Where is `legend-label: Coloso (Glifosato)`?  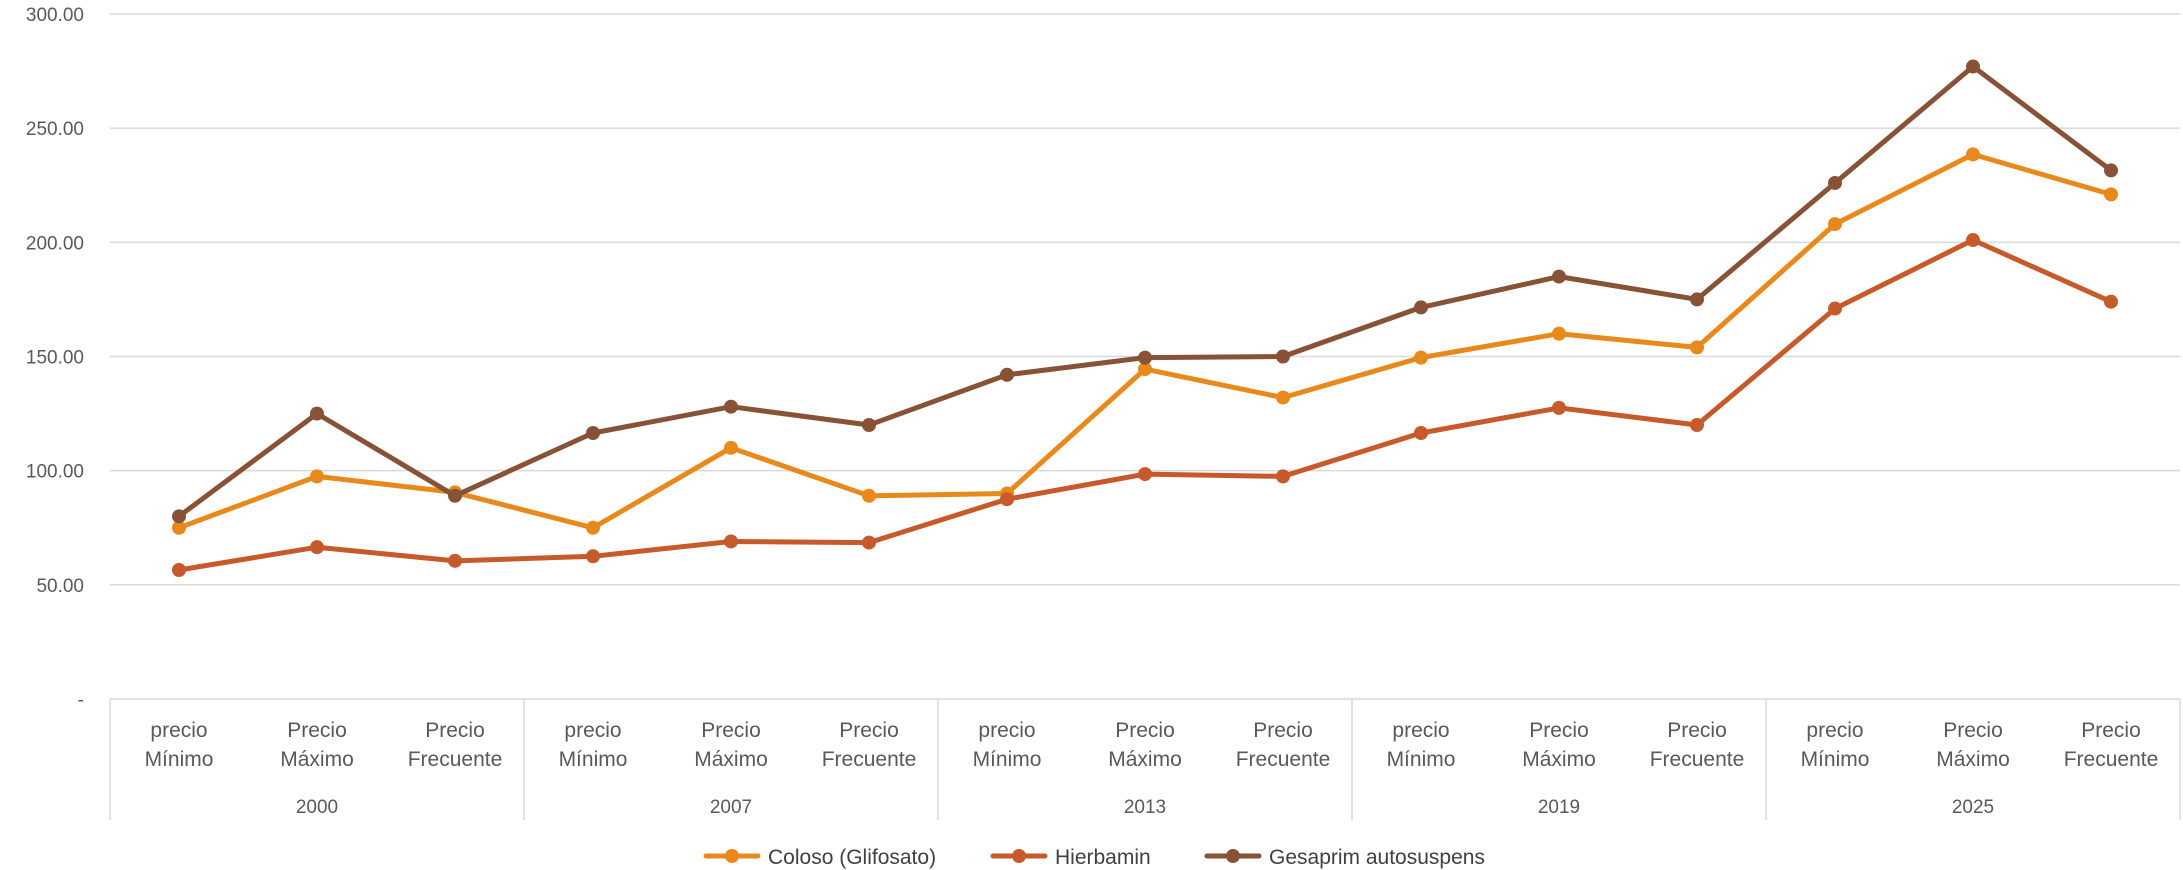
legend-label: Coloso (Glifosato) is located at coordinates (852, 857).